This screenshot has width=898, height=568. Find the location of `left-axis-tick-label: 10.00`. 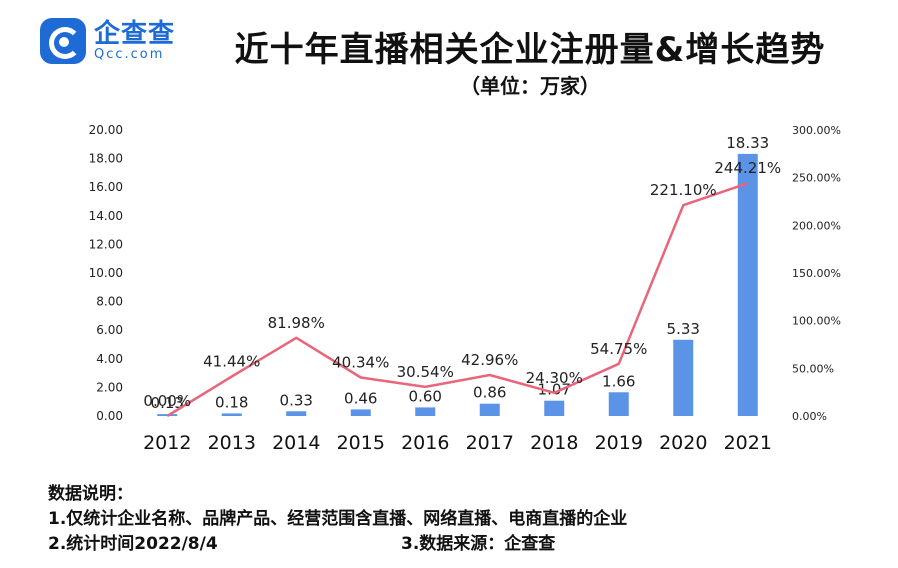

left-axis-tick-label: 10.00 is located at coordinates (106, 273).